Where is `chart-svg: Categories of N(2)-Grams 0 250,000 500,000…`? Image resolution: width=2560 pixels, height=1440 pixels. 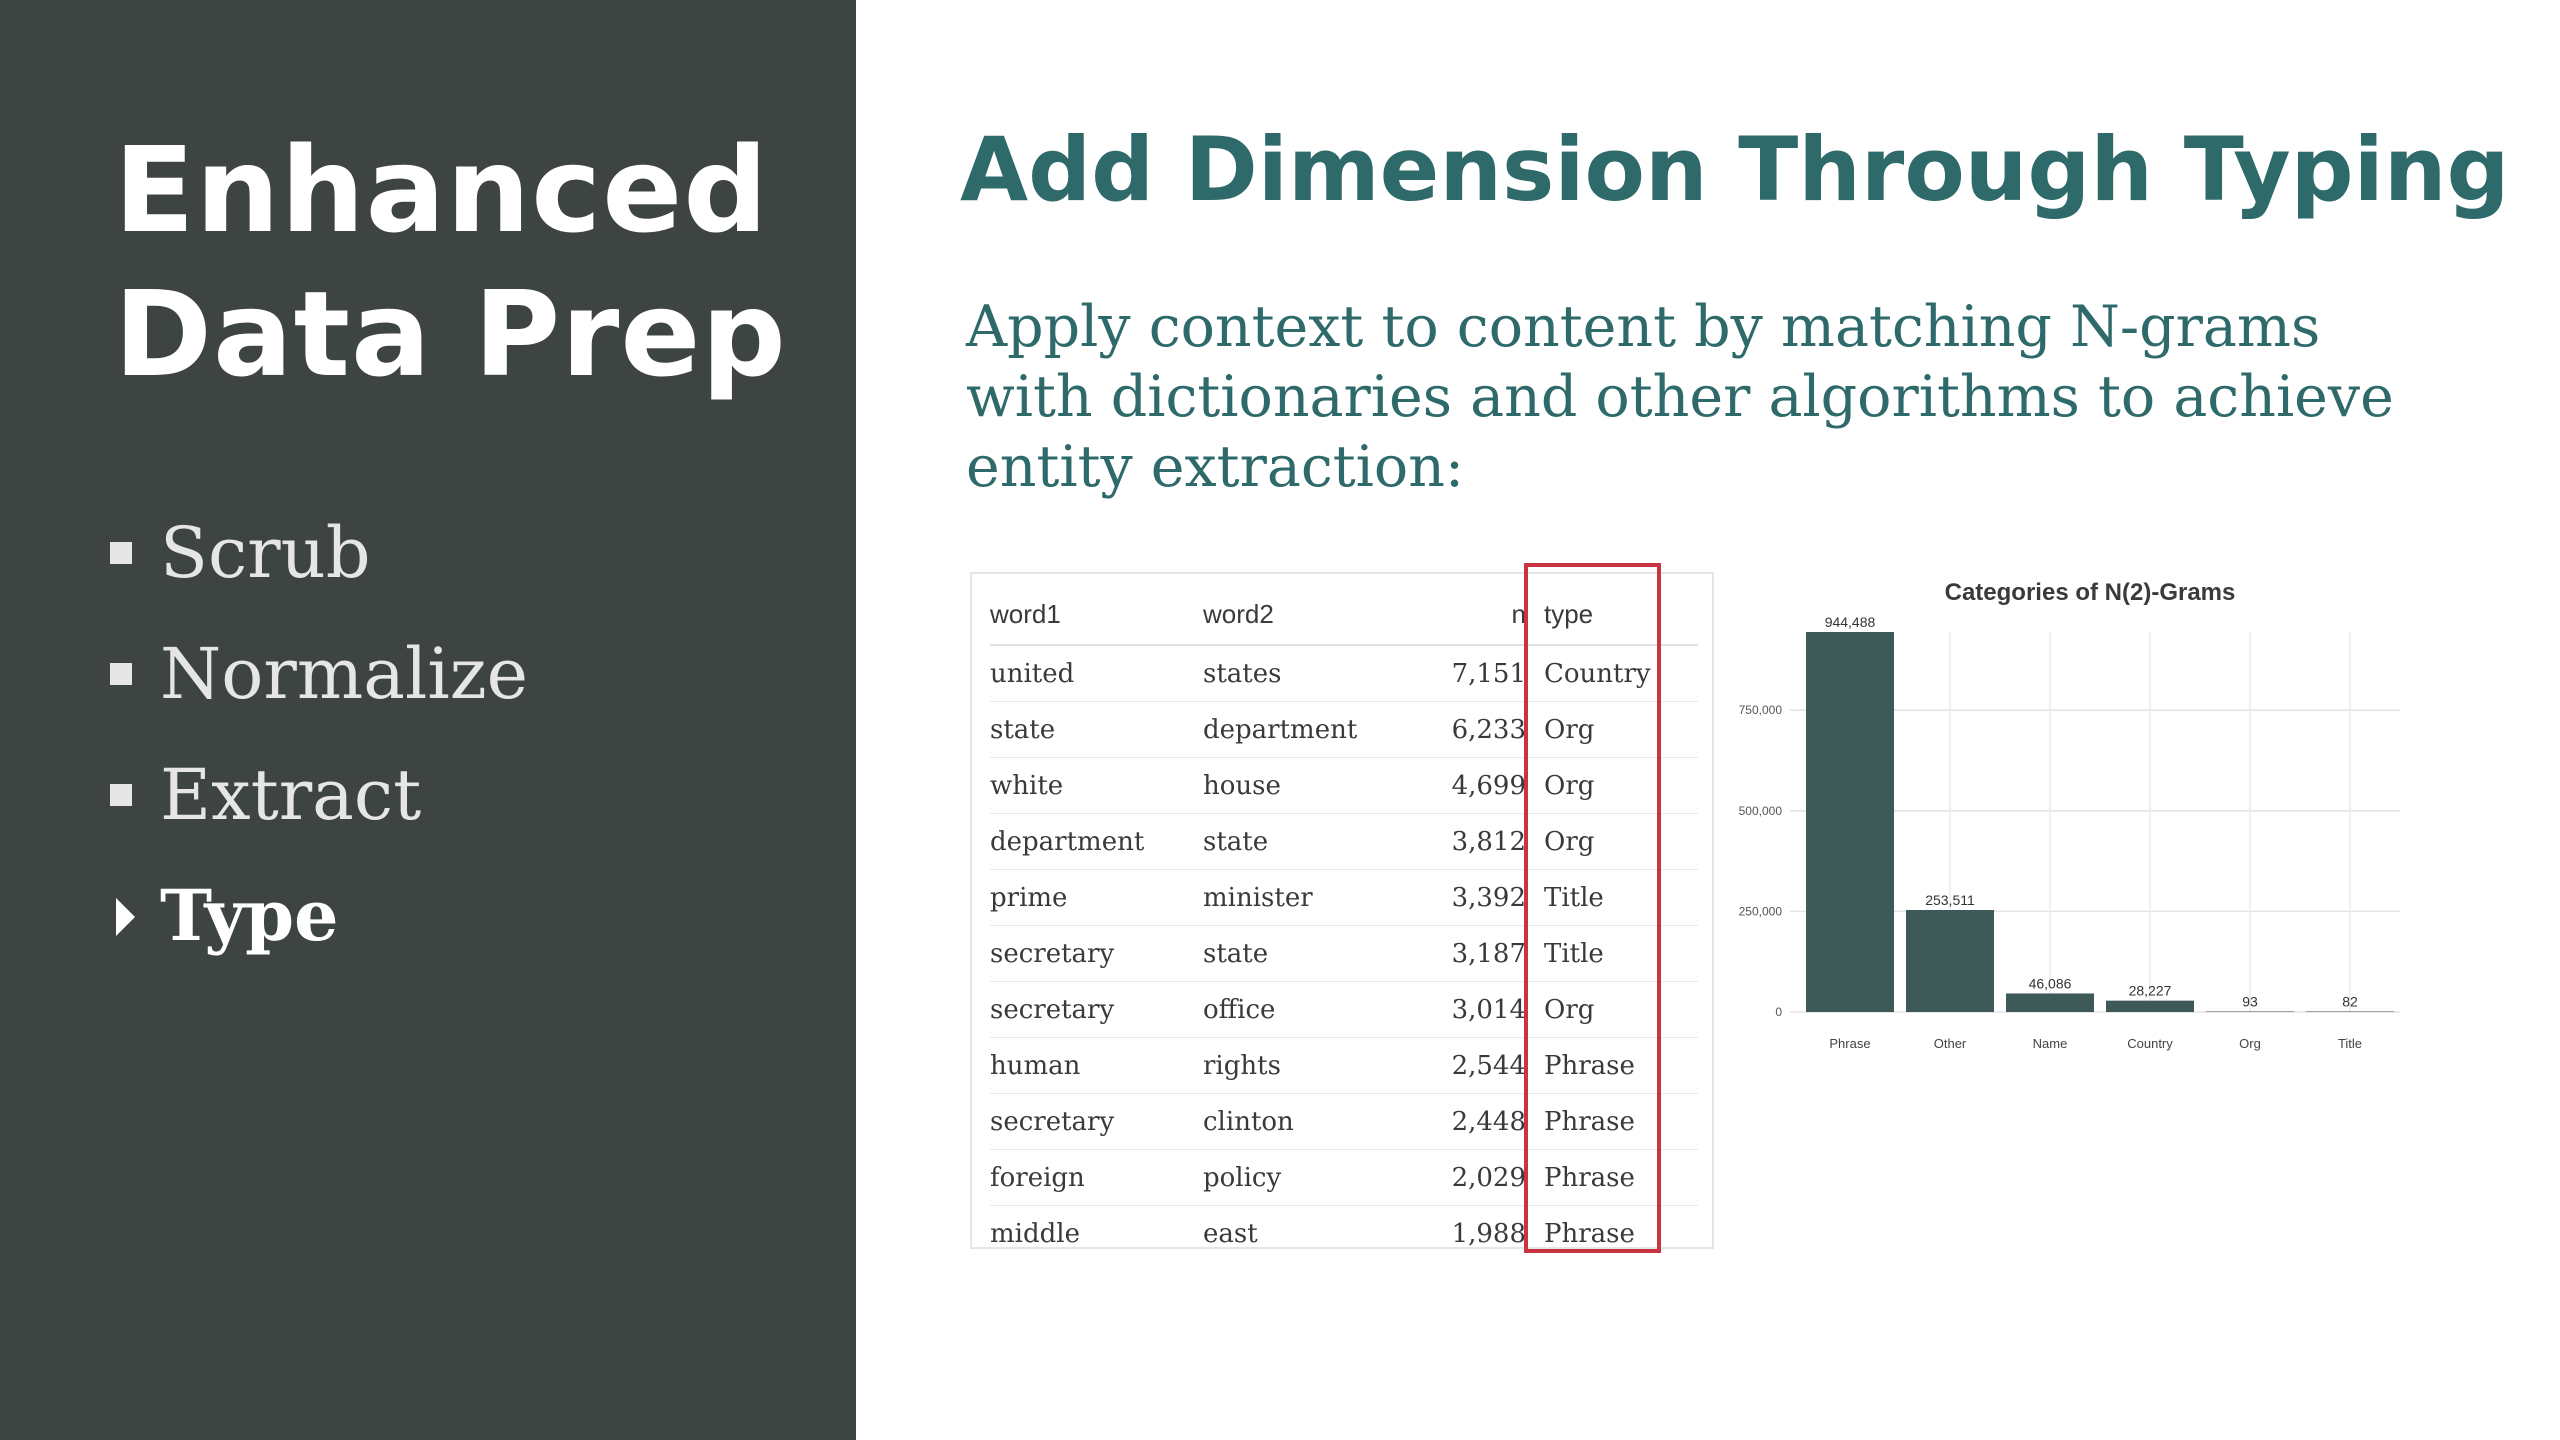
chart-svg: Categories of N(2)-Grams 0 250,000 500,000… is located at coordinates (2069, 815).